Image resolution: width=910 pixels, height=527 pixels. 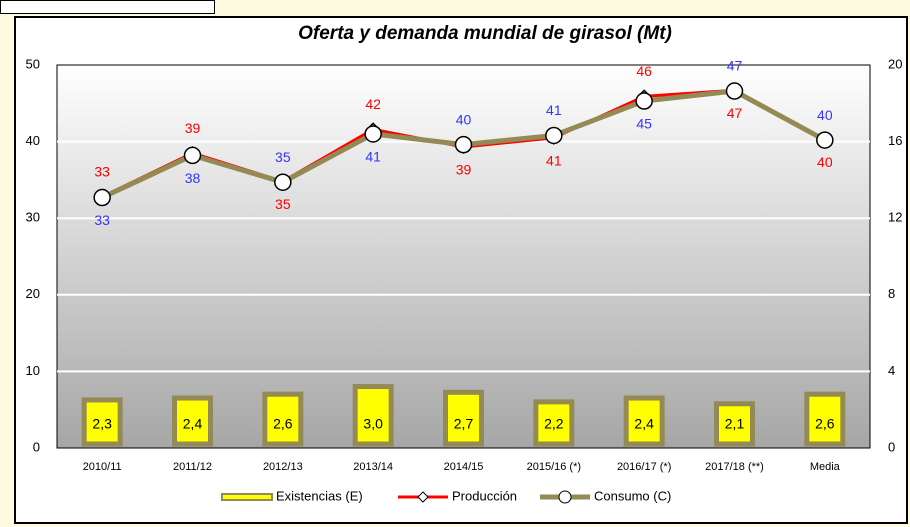 I want to click on line-value-label: 46, so click(x=644, y=71).